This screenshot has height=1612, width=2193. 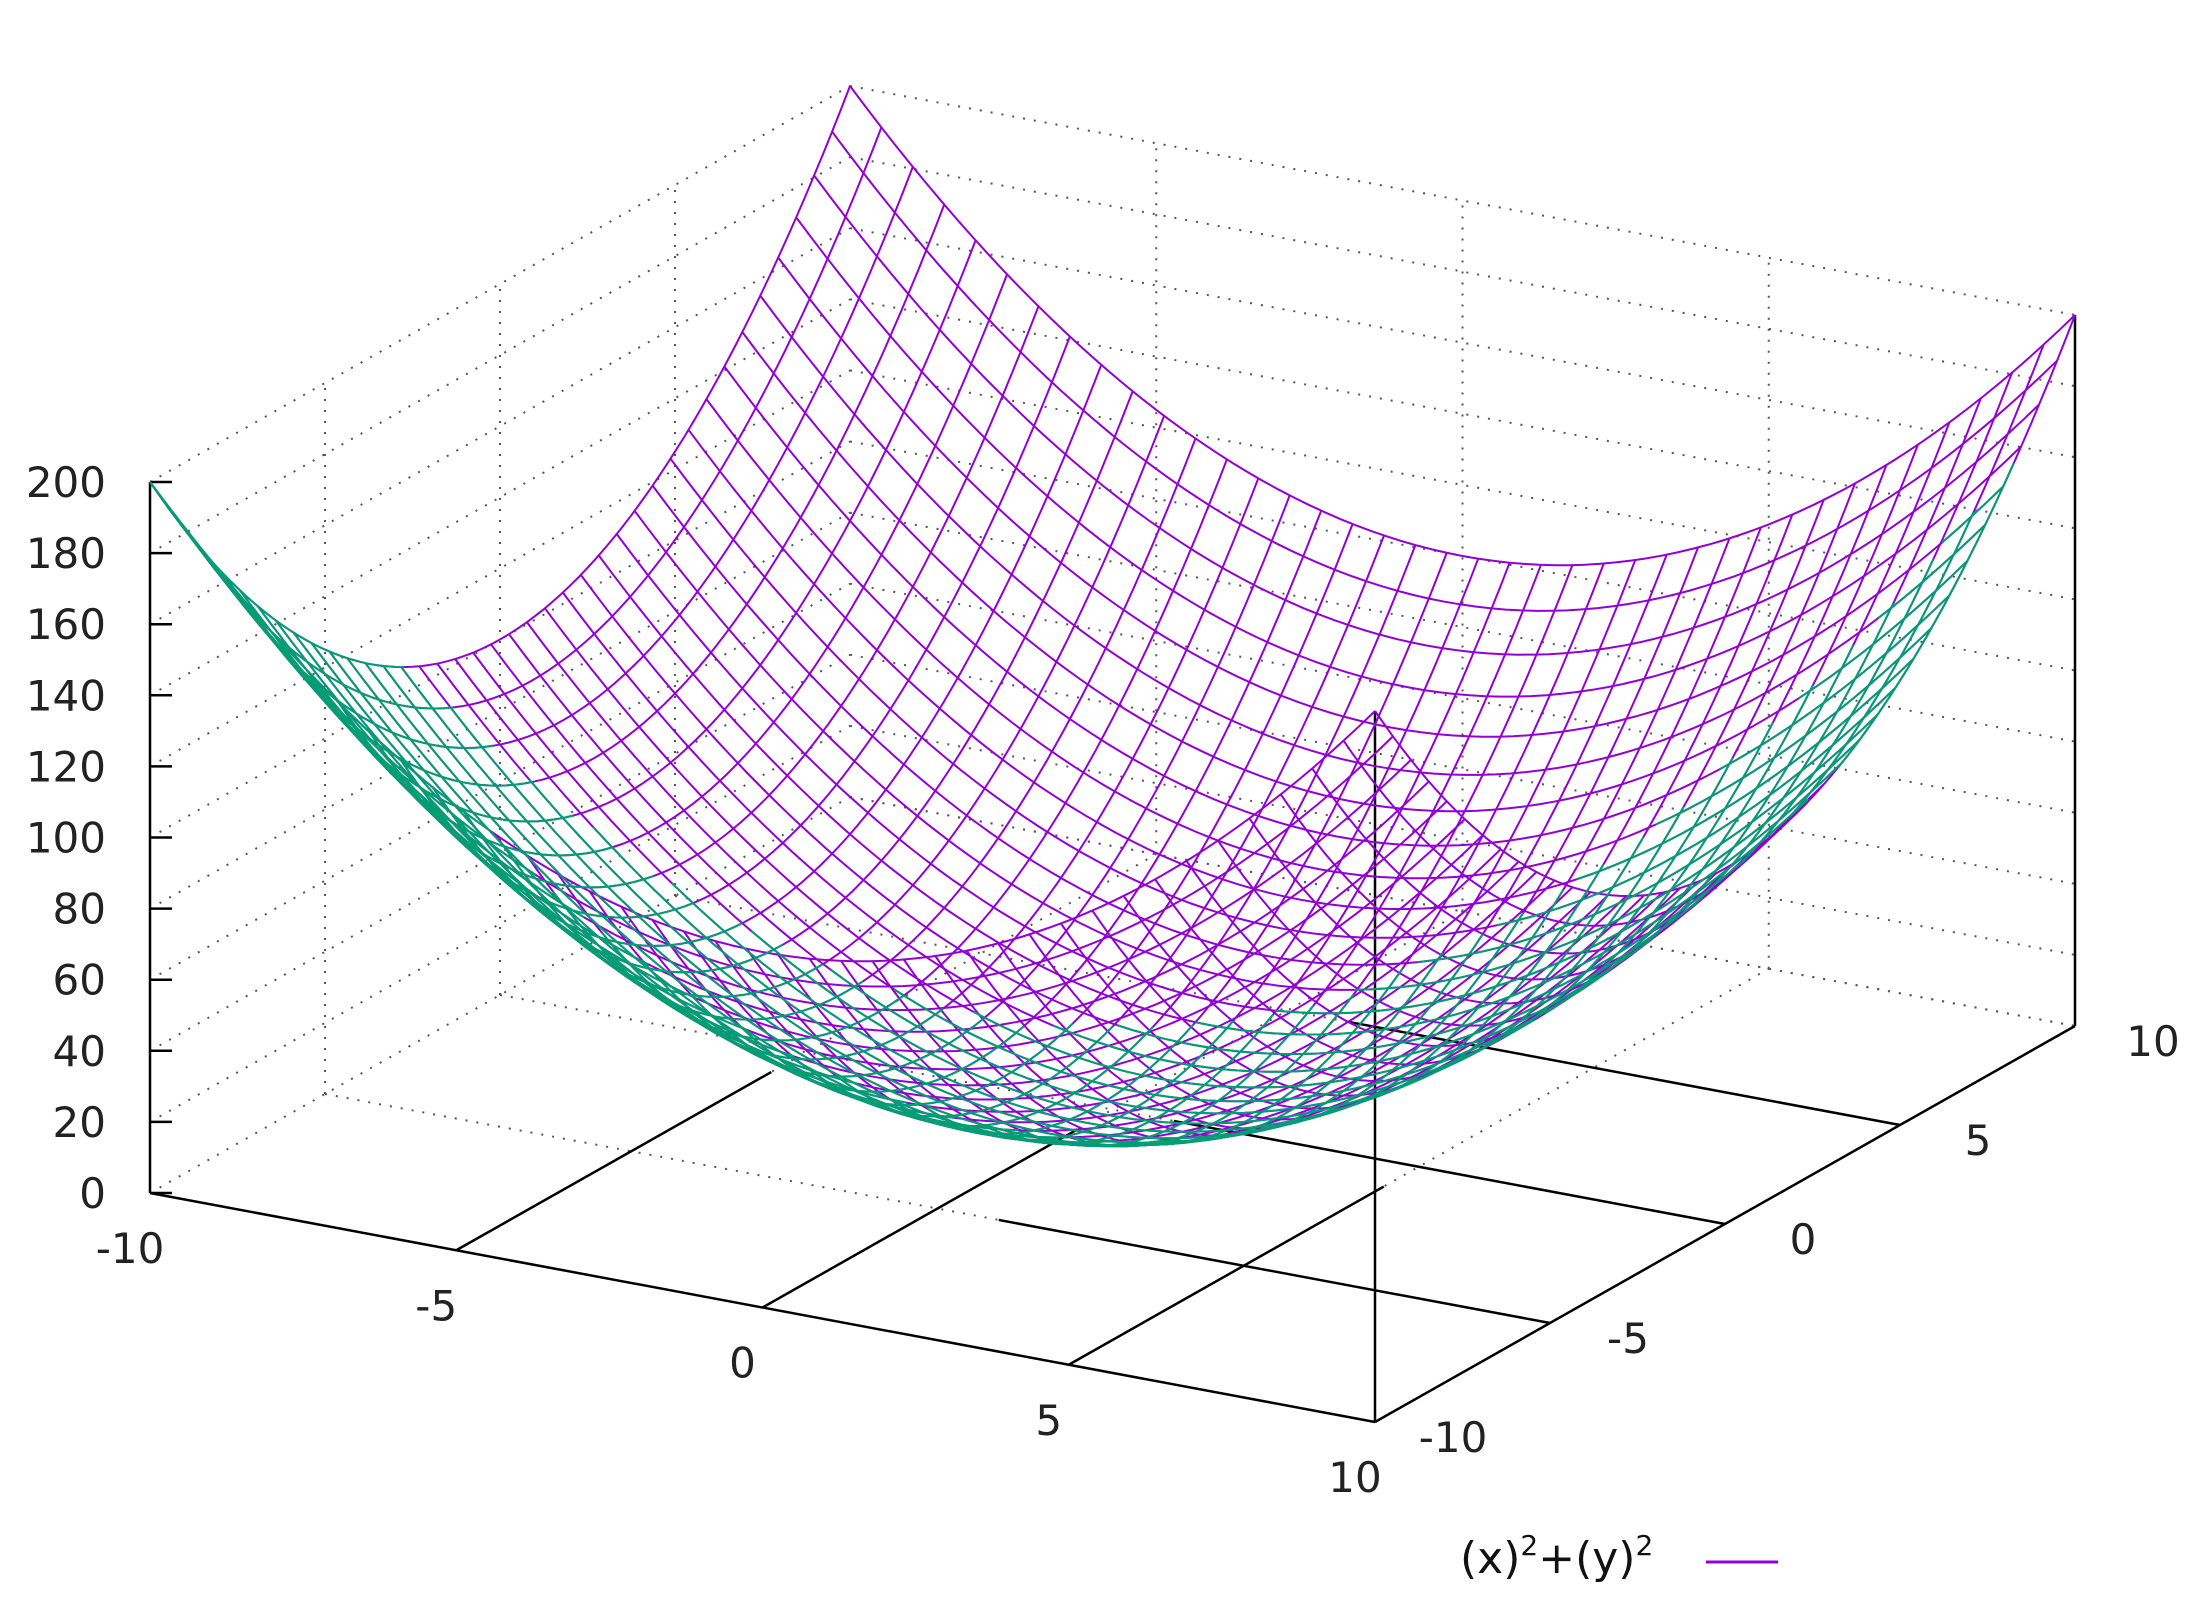 I want to click on z-tick-label: 0, so click(x=92, y=1193).